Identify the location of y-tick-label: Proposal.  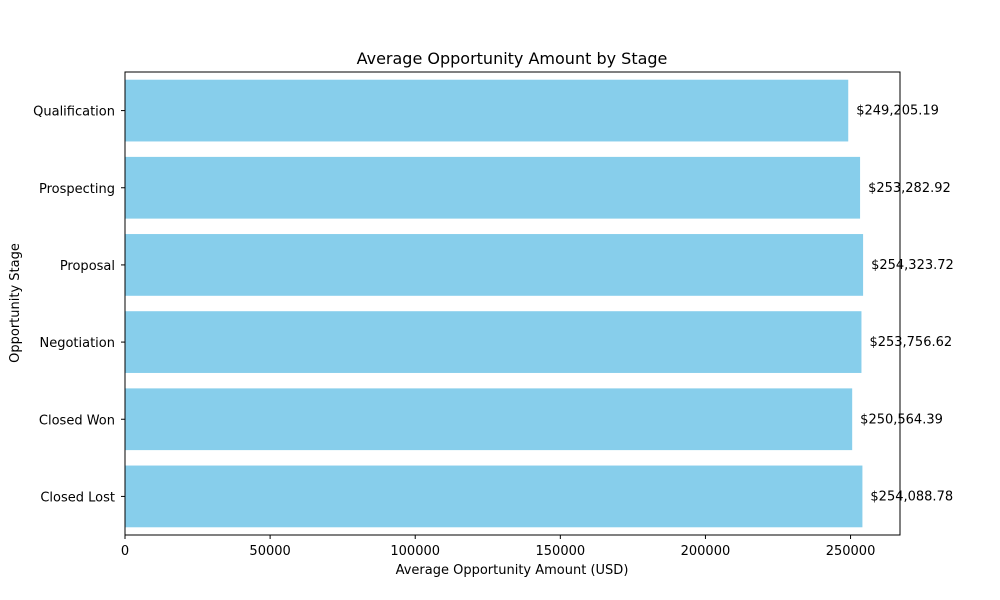
(87, 266).